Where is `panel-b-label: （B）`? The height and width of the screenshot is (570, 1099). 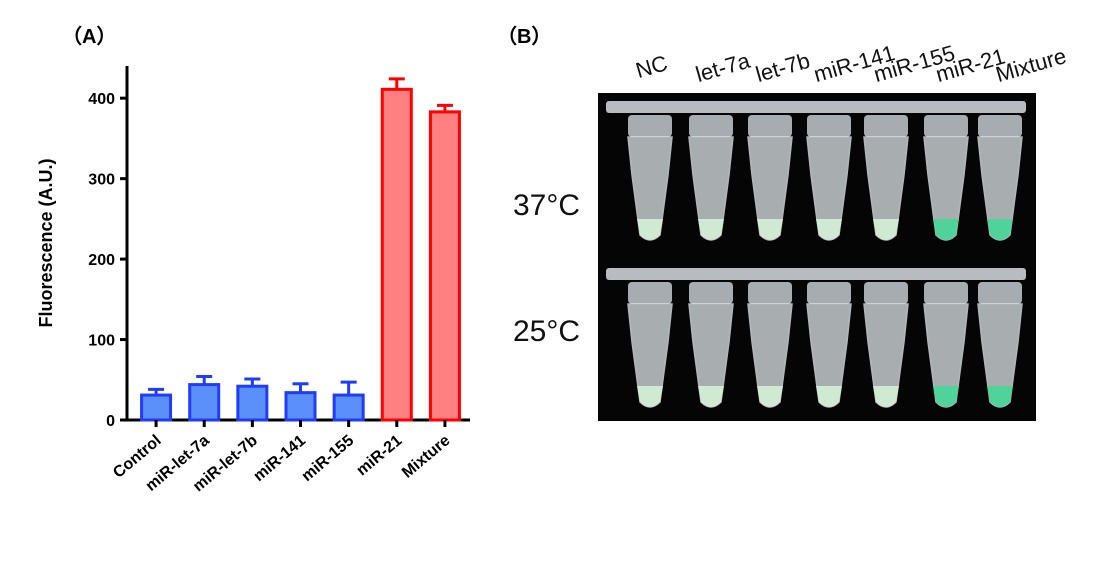 panel-b-label: （B） is located at coordinates (524, 37).